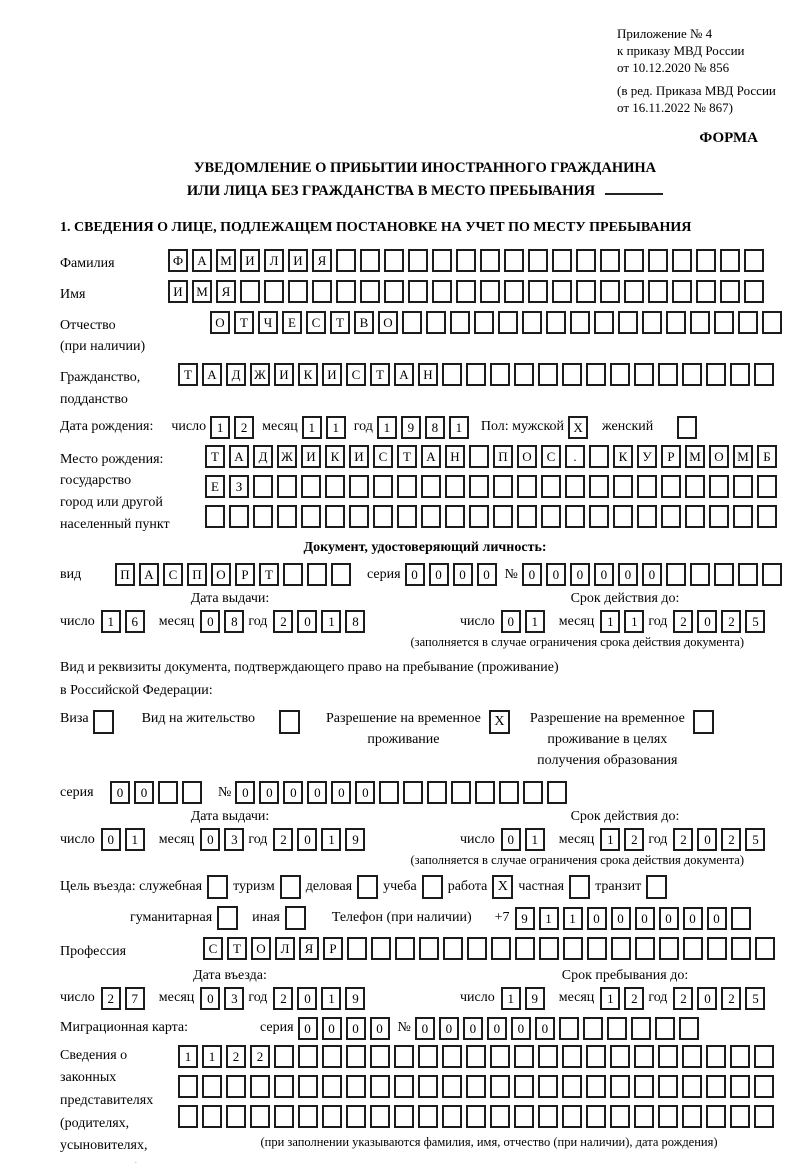 The width and height of the screenshot is (800, 1163). Describe the element at coordinates (309, 949) in the screenshot. I see `form-cell: Я` at that location.